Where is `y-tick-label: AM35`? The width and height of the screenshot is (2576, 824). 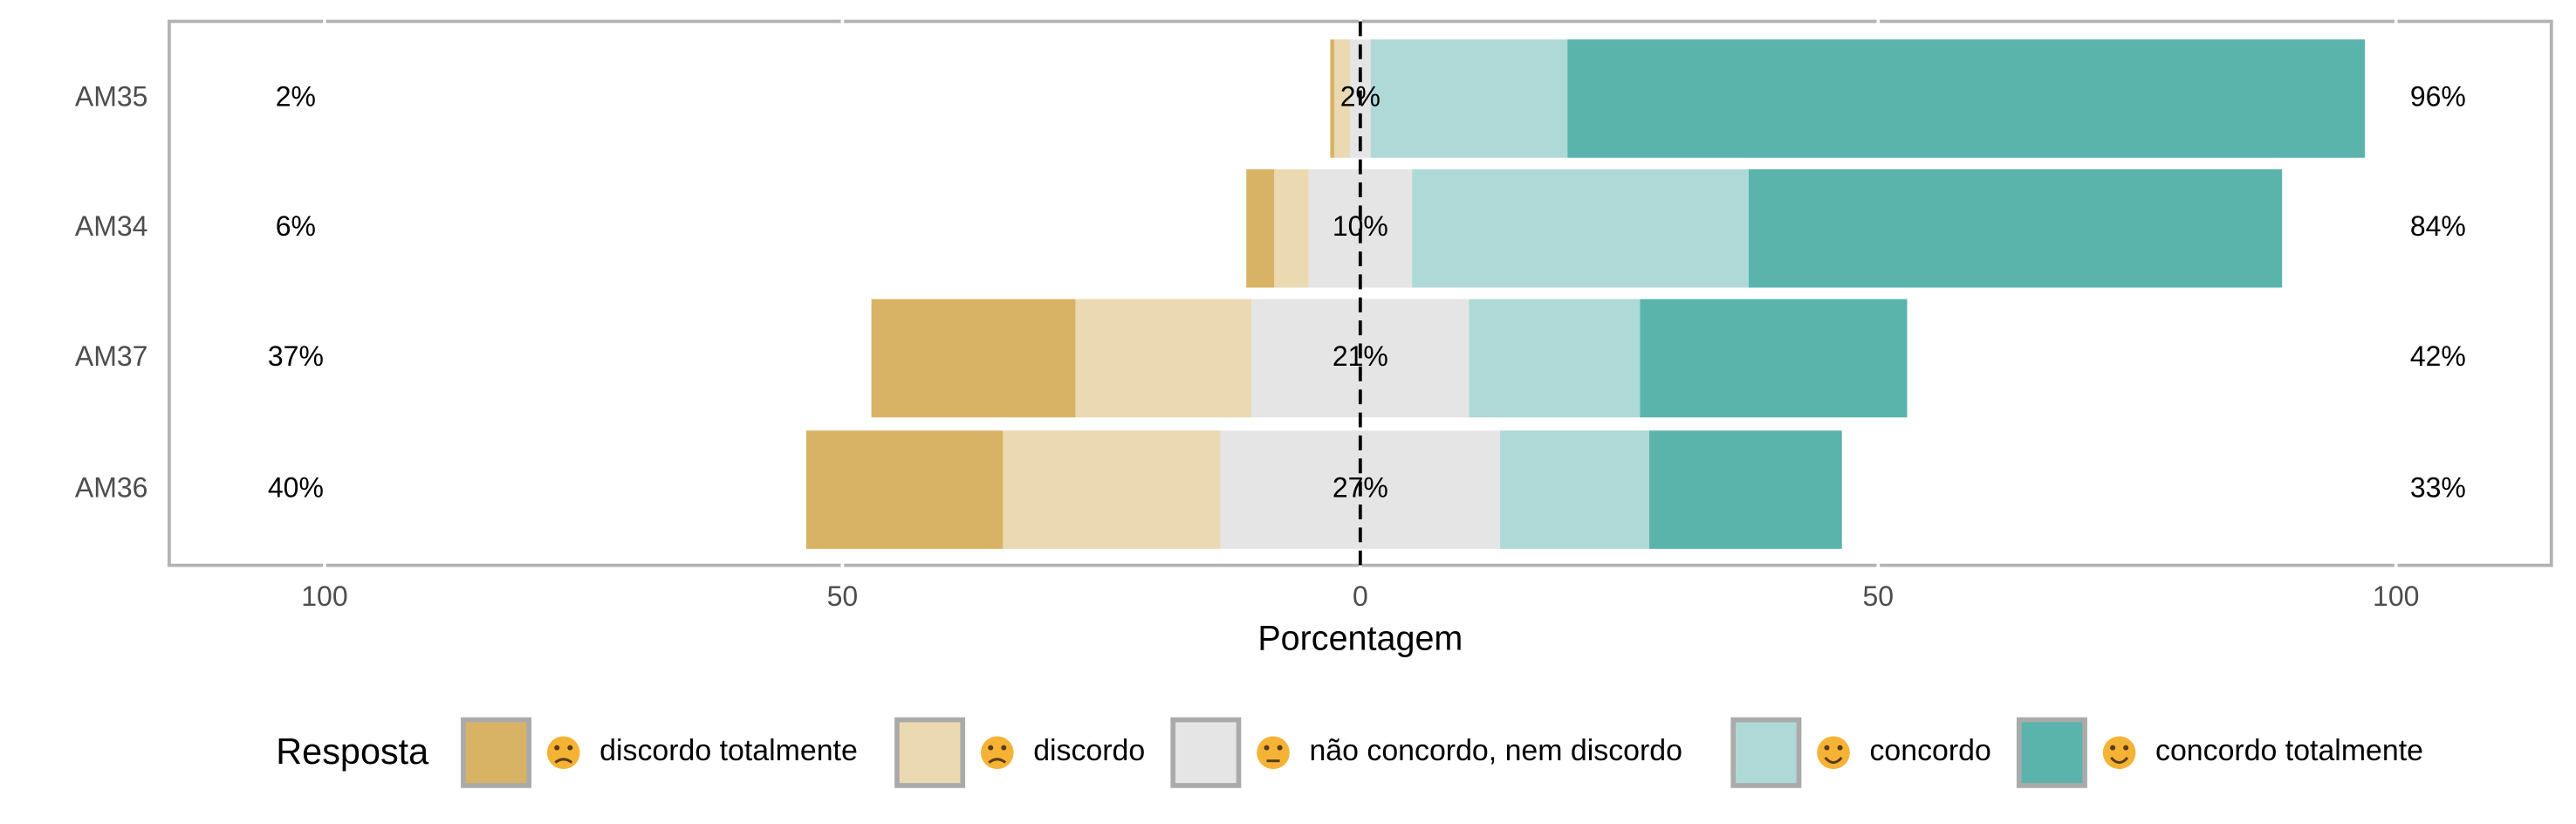 y-tick-label: AM35 is located at coordinates (111, 96).